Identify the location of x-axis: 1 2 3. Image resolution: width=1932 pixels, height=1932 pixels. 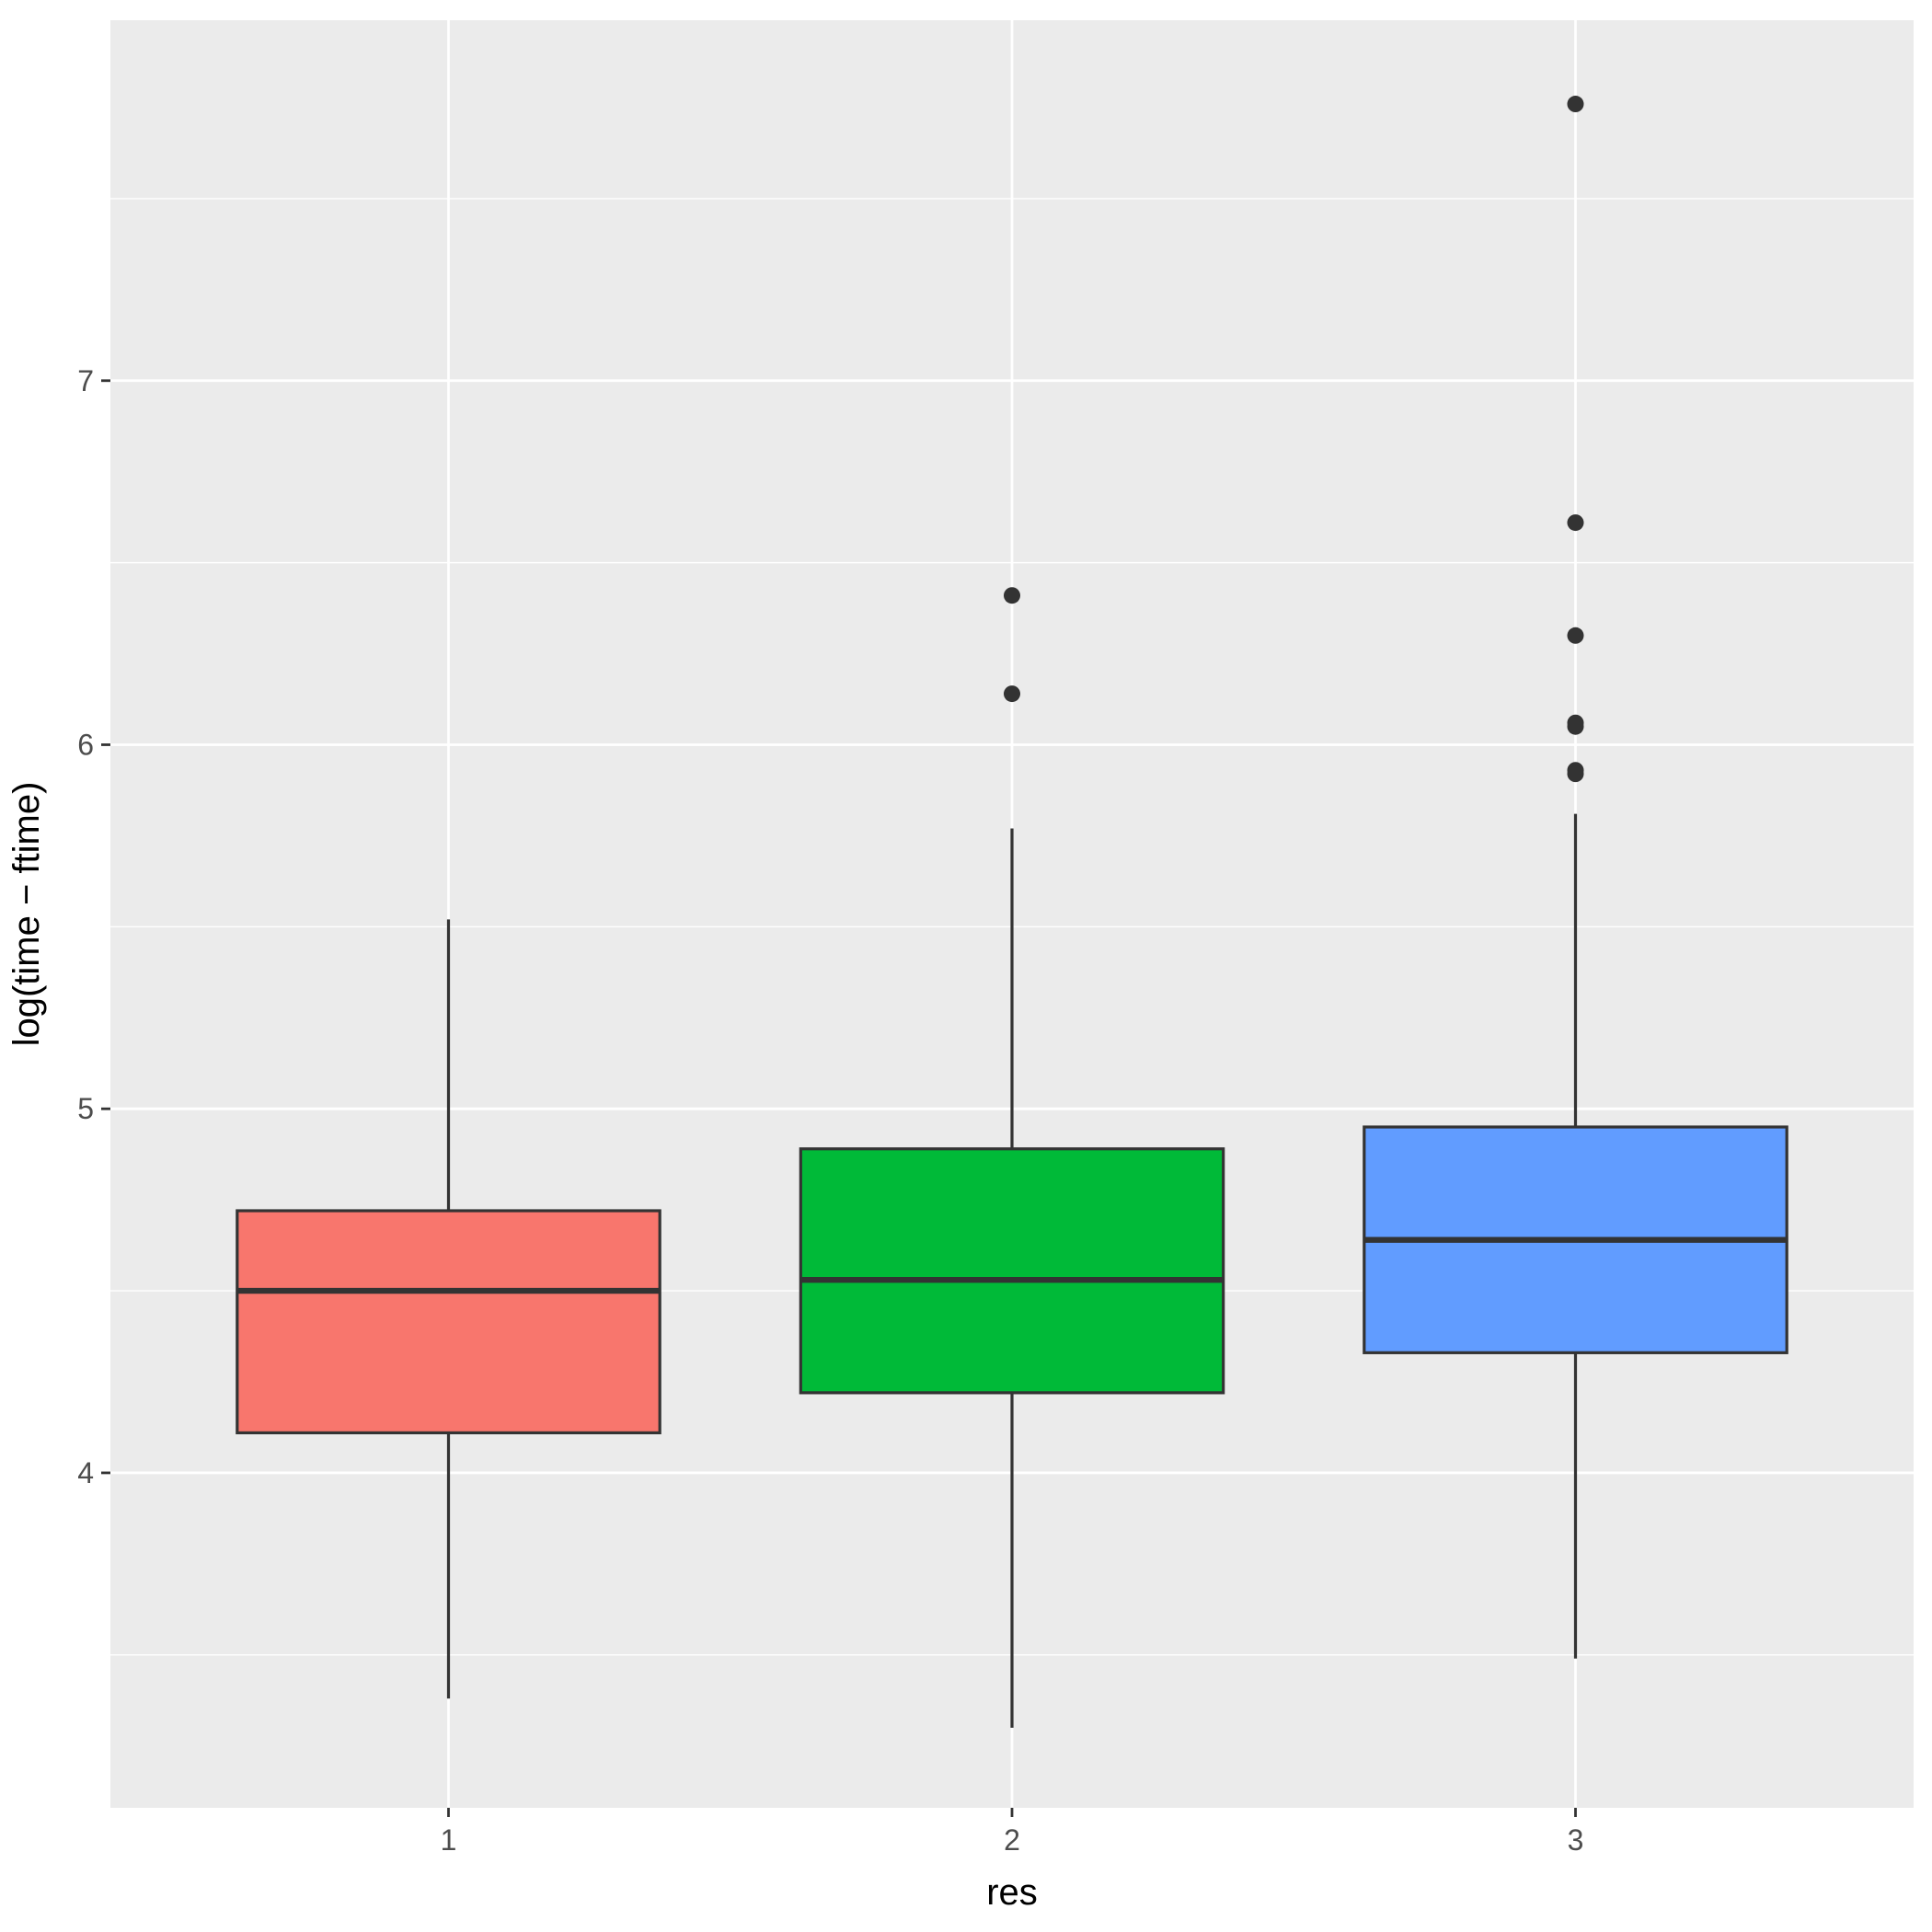
(1012, 1832).